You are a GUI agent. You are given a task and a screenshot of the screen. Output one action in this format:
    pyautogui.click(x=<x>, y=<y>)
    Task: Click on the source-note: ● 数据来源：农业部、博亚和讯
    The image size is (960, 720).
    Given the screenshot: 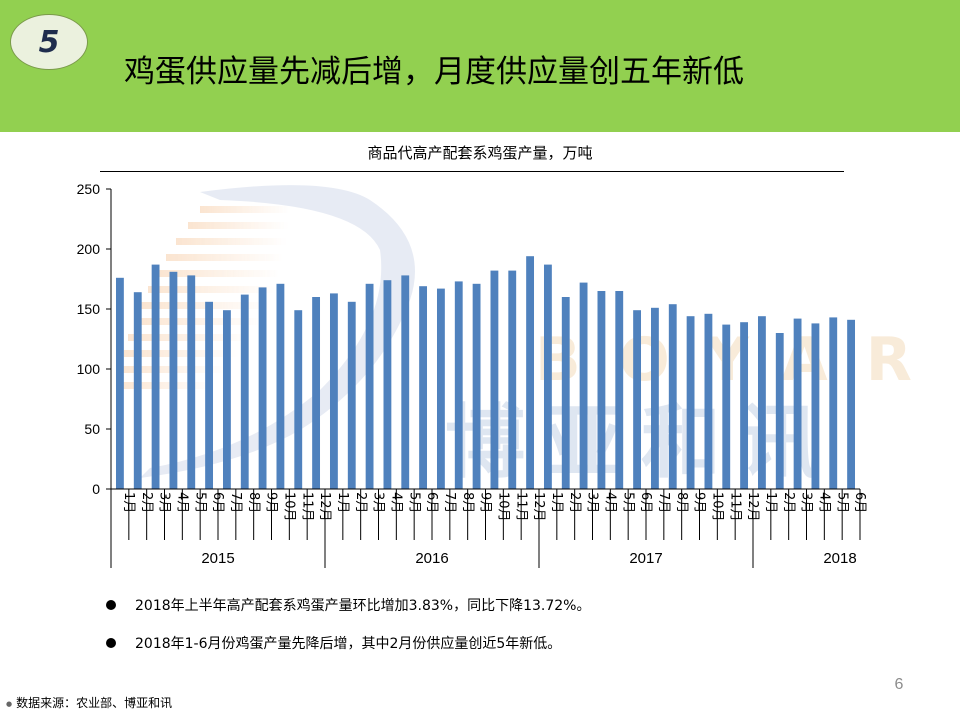 What is the action you would take?
    pyautogui.click(x=89, y=702)
    